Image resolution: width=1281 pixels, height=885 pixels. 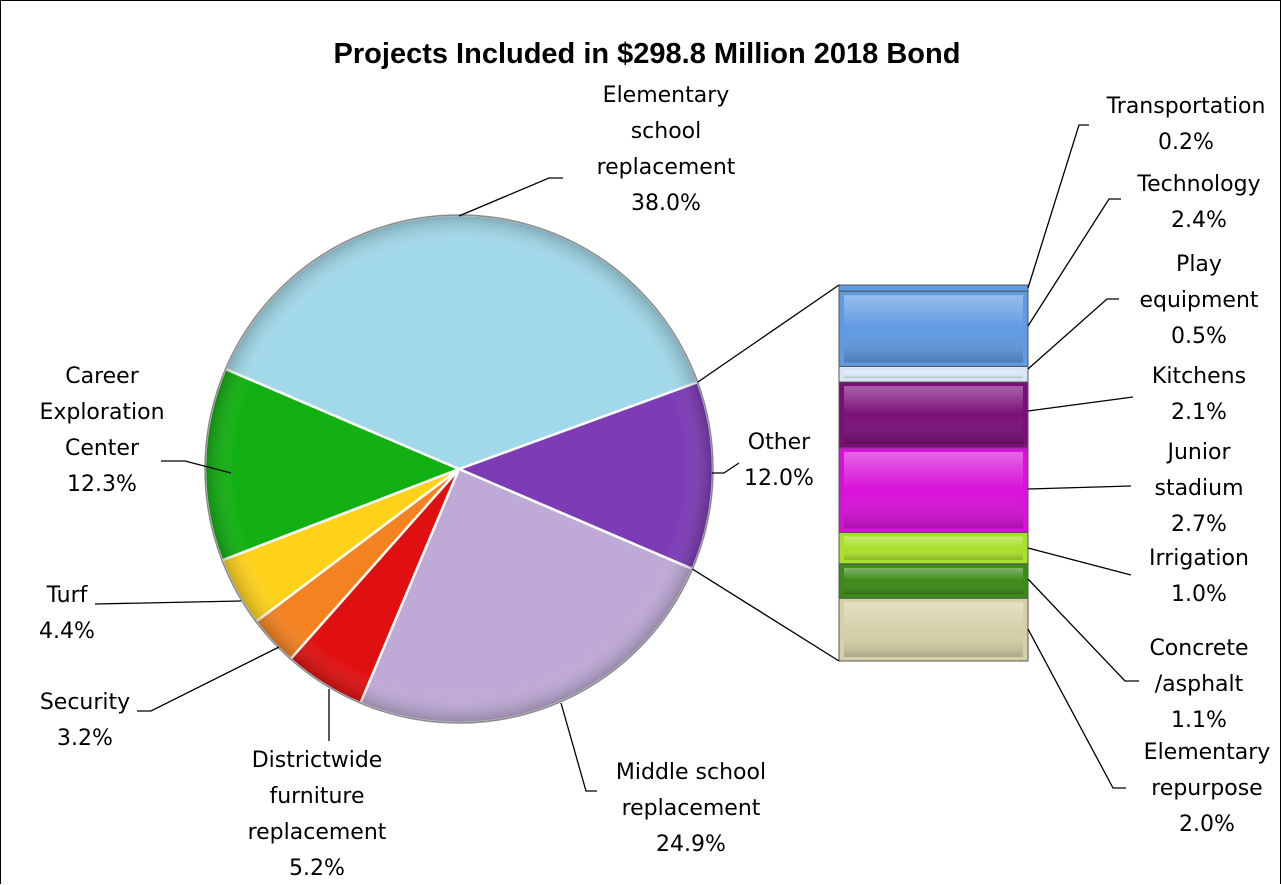 I want to click on data-label-turf: Turf 4.4%, so click(x=67, y=613).